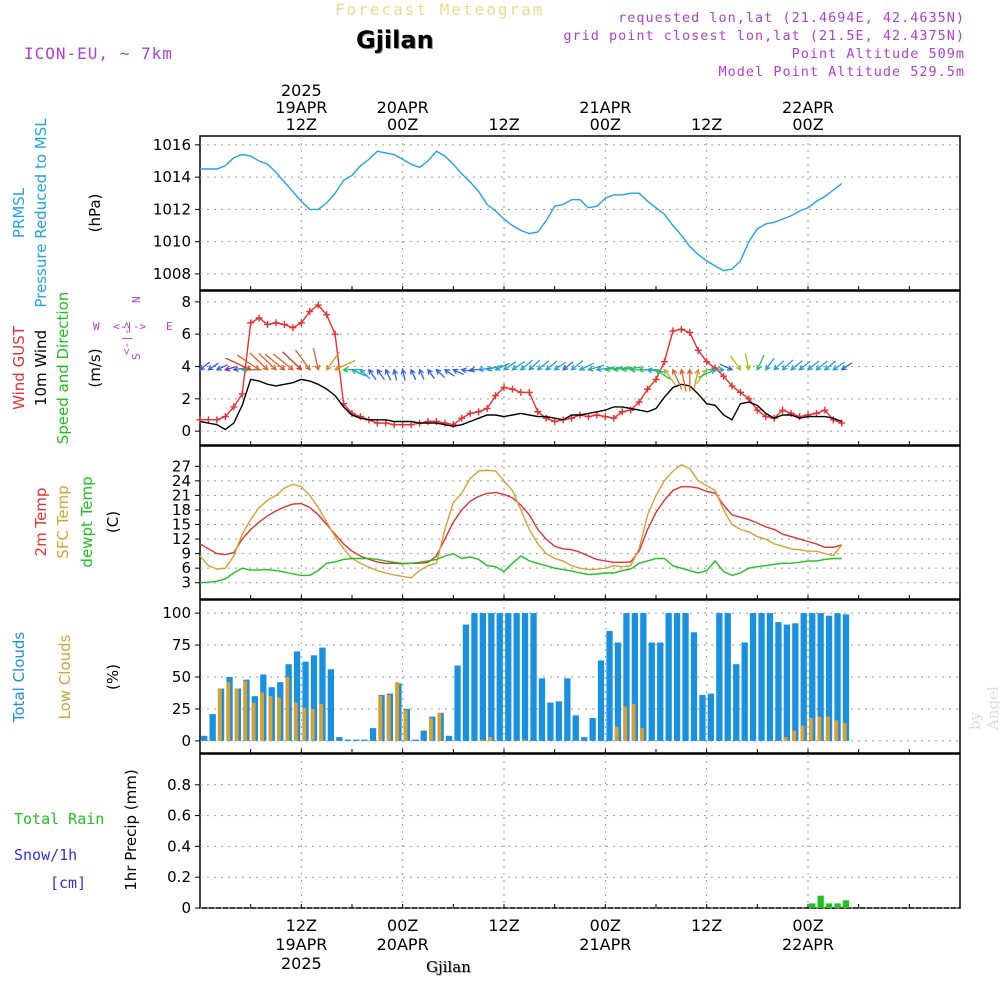 This screenshot has width=1000, height=1000. I want to click on requested-location: requested lon,lat (21.4694E, 42.4635N), so click(791, 18).